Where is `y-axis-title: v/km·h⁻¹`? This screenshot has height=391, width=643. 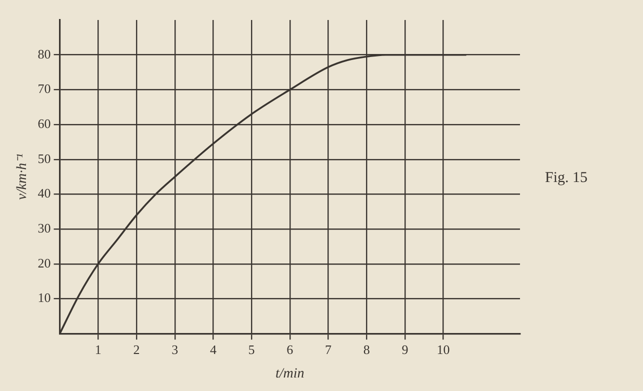 y-axis-title: v/km·h⁻¹ is located at coordinates (22, 177).